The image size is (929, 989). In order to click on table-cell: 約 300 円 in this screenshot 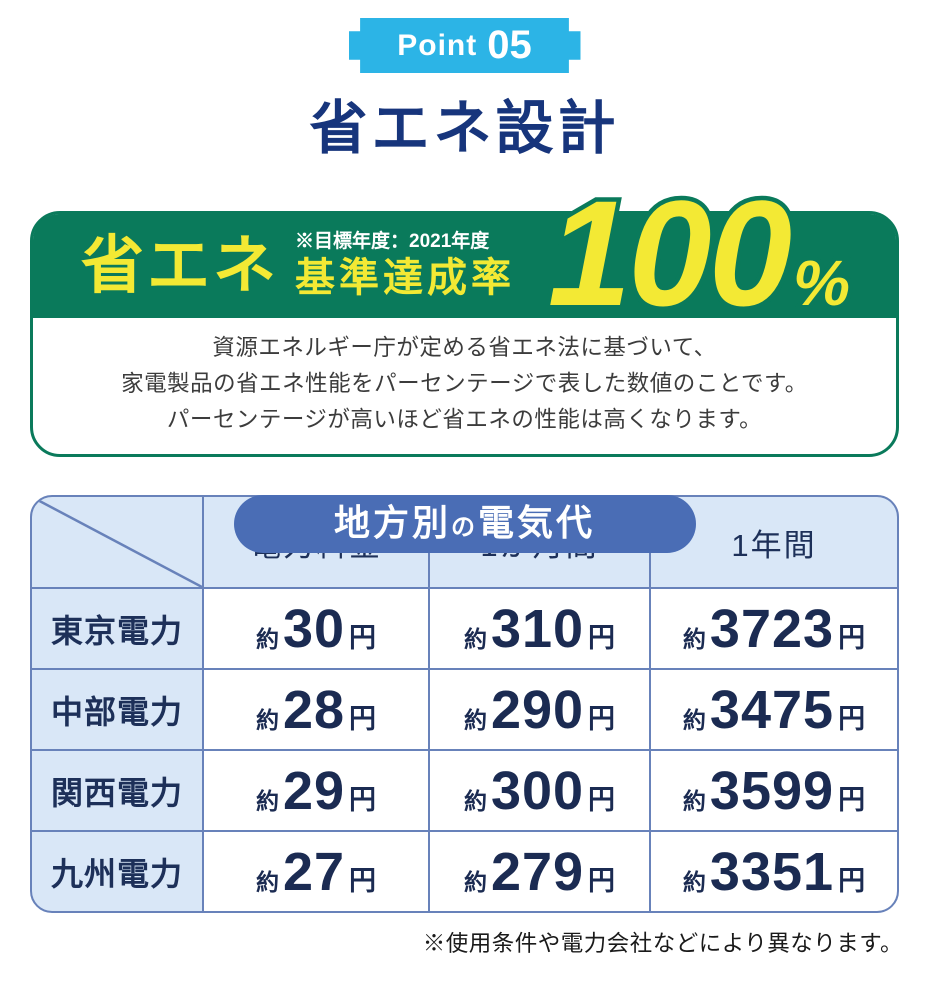, I will do `click(539, 790)`.